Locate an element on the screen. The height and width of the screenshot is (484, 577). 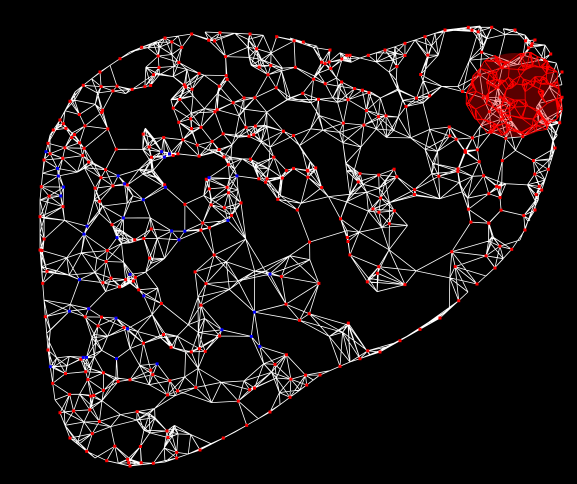
refined-region is located at coordinates (514, 94).